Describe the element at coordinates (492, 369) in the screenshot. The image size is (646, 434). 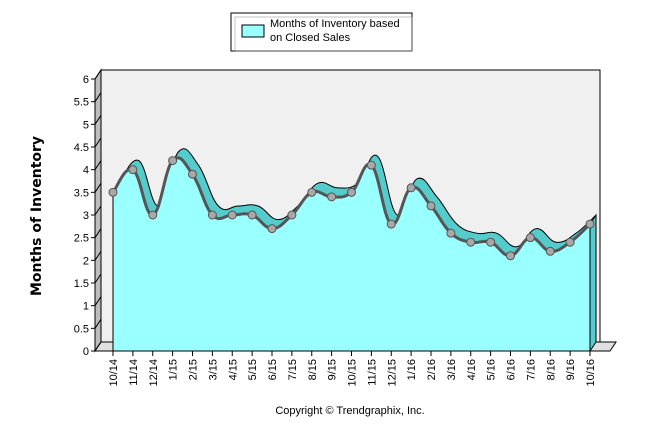
I see `x-tick-label: 5/16` at that location.